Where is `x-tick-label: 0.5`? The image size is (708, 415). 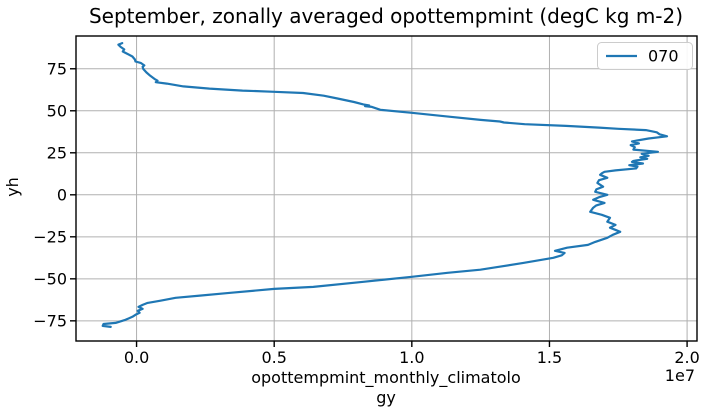 x-tick-label: 0.5 is located at coordinates (273, 357).